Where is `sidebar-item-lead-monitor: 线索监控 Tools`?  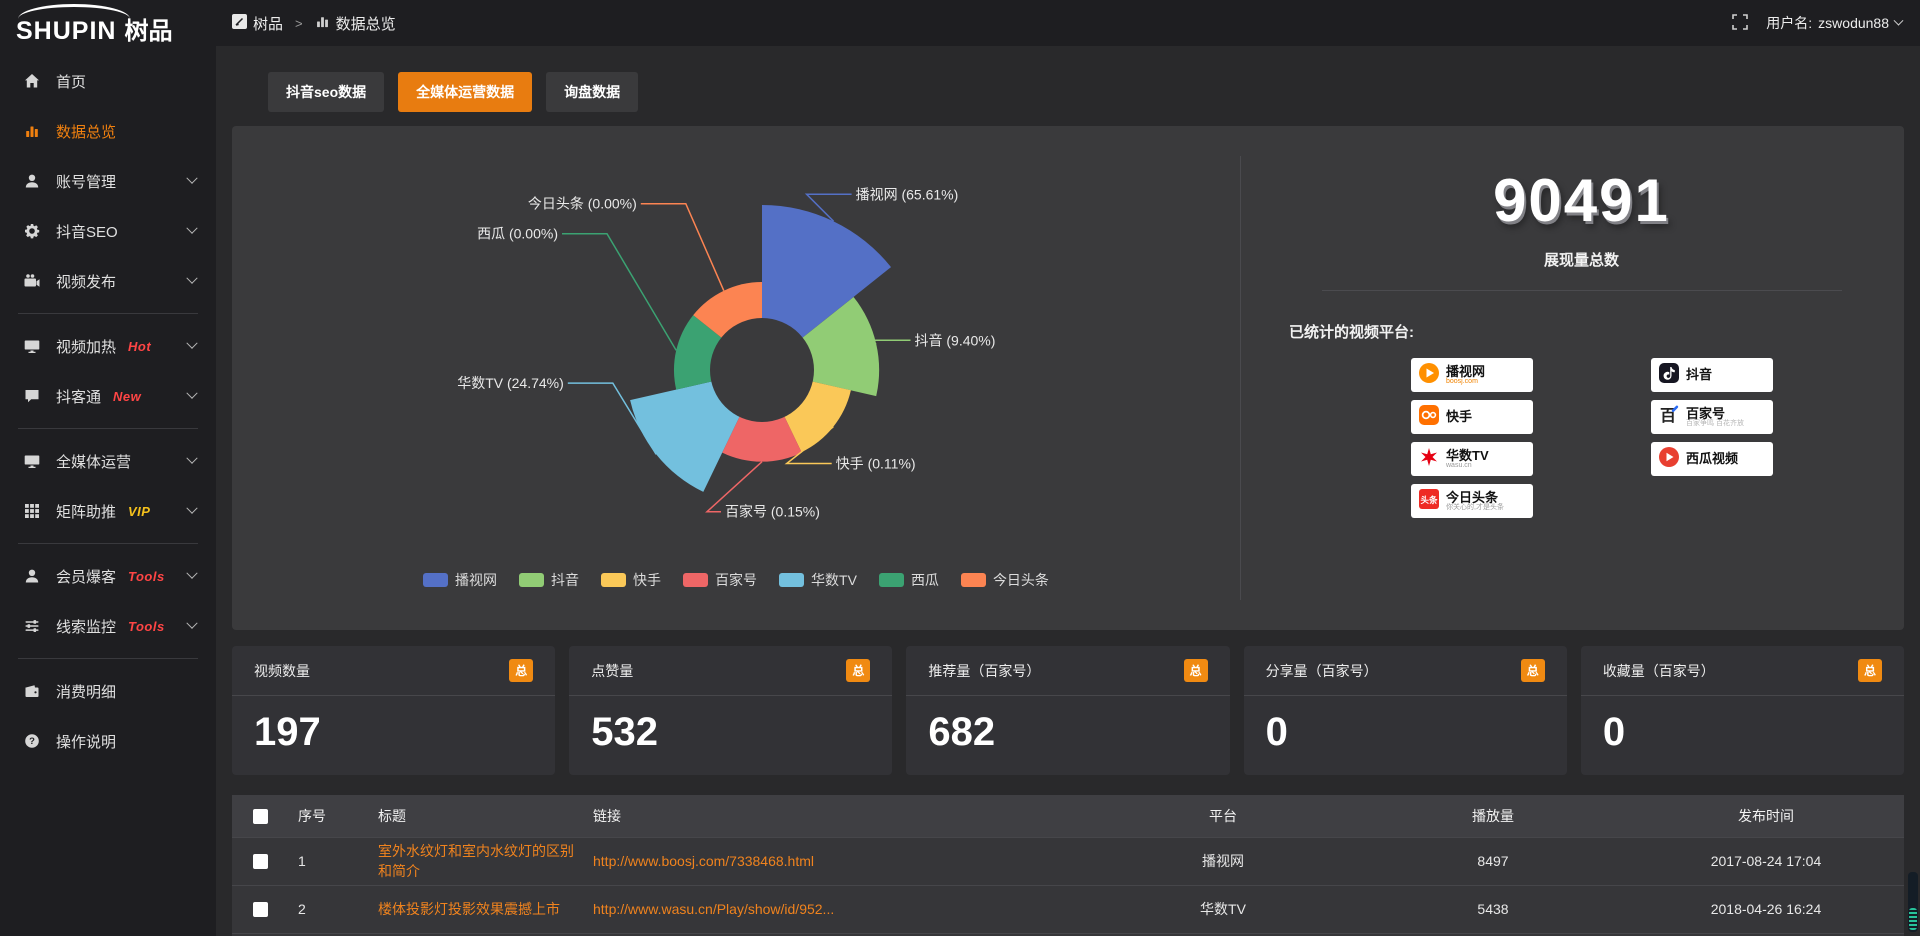 sidebar-item-lead-monitor: 线索监控 Tools is located at coordinates (108, 626).